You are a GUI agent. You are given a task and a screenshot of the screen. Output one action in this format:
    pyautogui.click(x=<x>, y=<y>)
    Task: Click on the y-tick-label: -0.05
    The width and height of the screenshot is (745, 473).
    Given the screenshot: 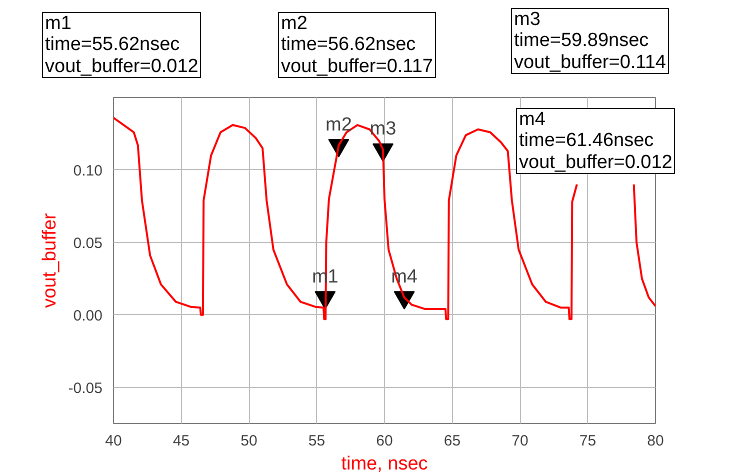 What is the action you would take?
    pyautogui.click(x=85, y=388)
    